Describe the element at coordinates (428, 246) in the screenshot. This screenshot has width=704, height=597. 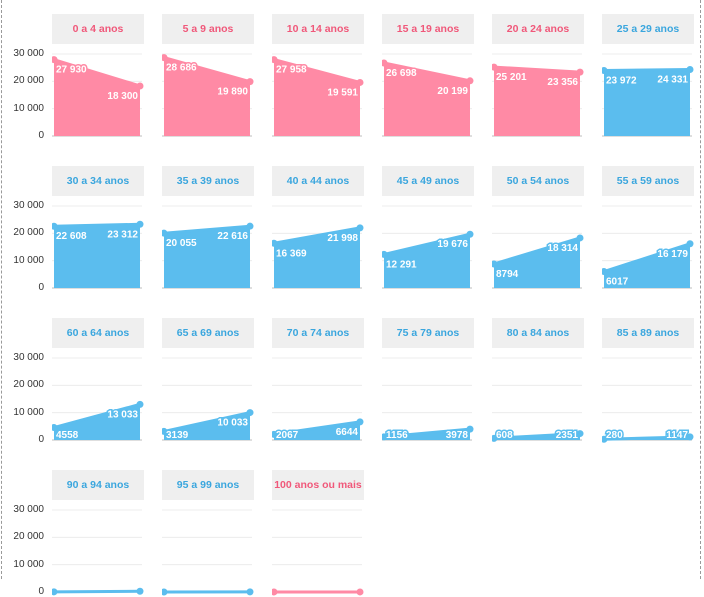
I see `panel-plot: 12 291 19 676` at that location.